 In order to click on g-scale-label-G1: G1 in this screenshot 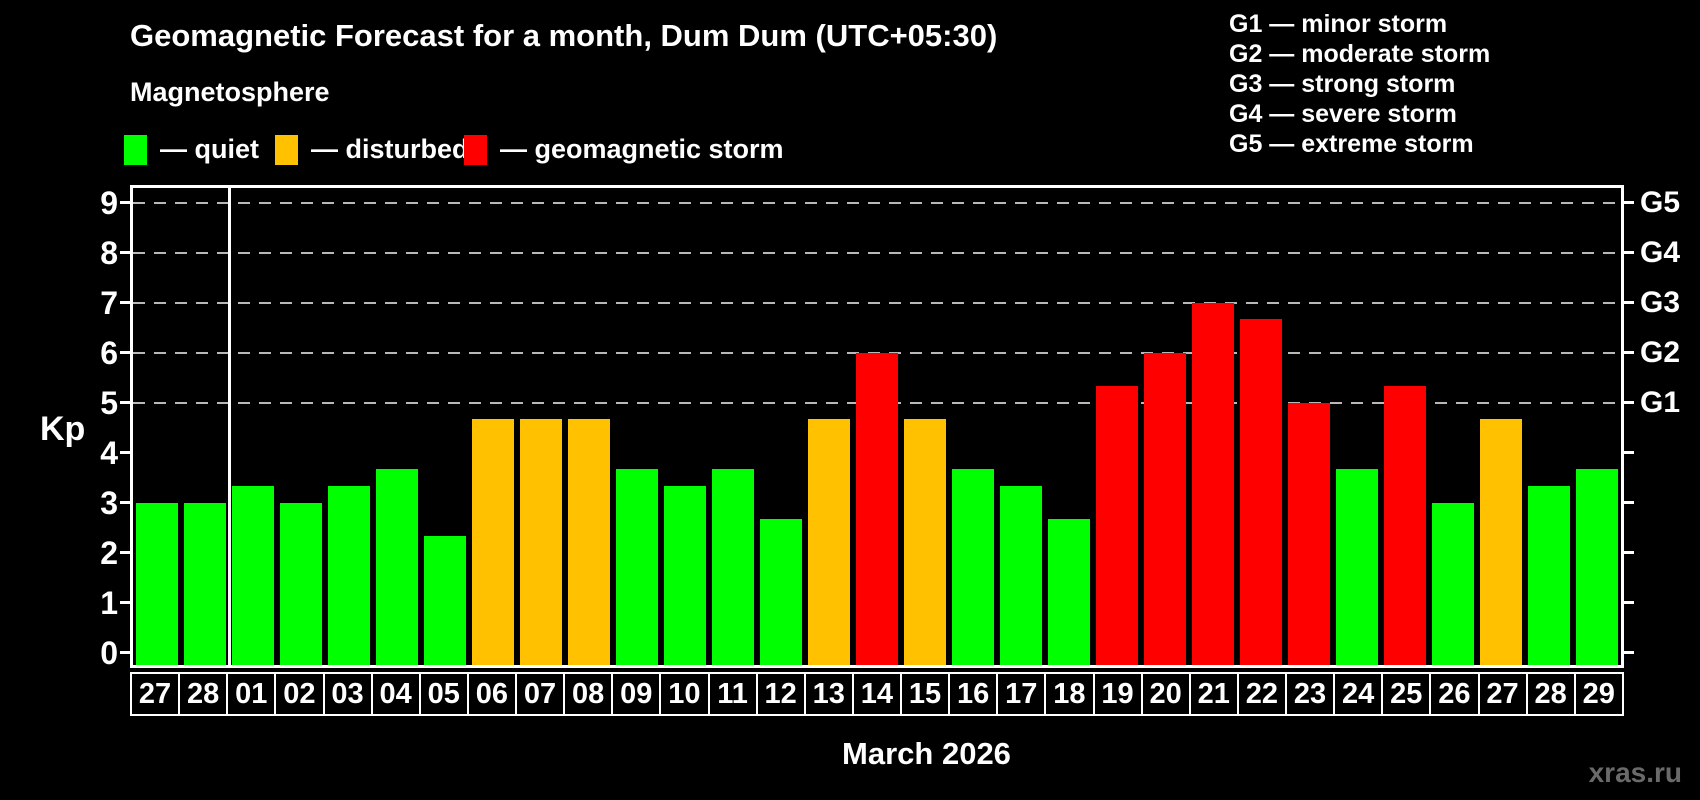, I will do `click(1660, 402)`.